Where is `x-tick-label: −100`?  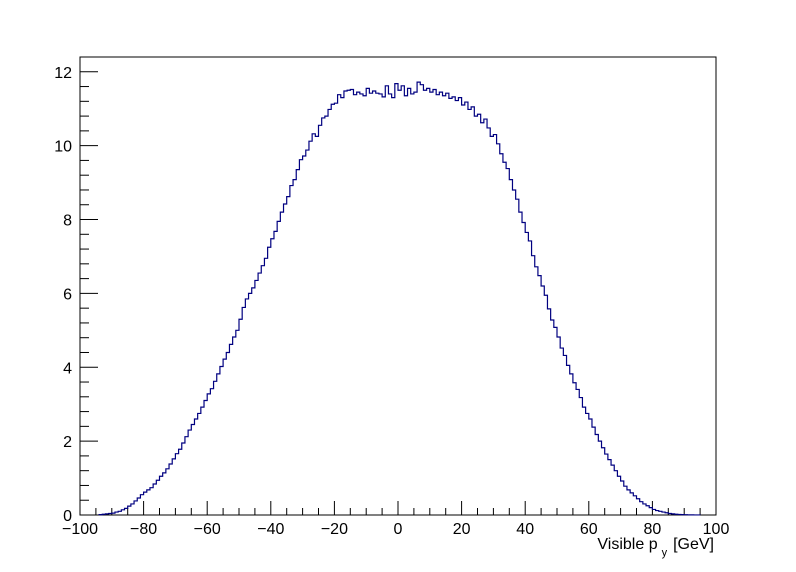
x-tick-label: −100 is located at coordinates (80, 529).